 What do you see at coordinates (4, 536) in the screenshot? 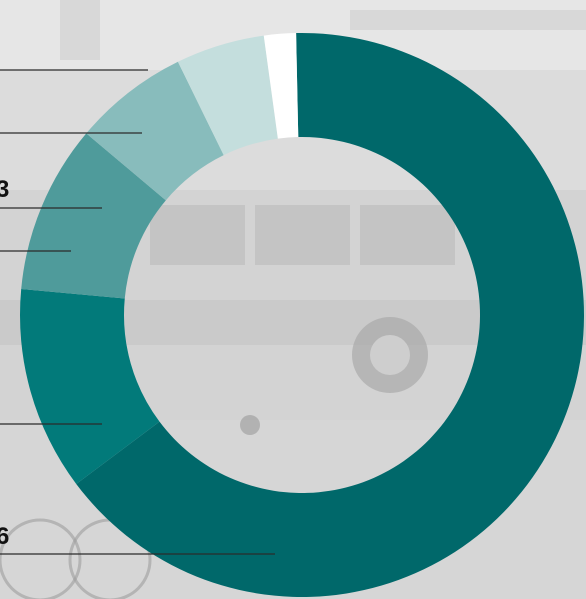
I see `slice-label-fragment: 6` at bounding box center [4, 536].